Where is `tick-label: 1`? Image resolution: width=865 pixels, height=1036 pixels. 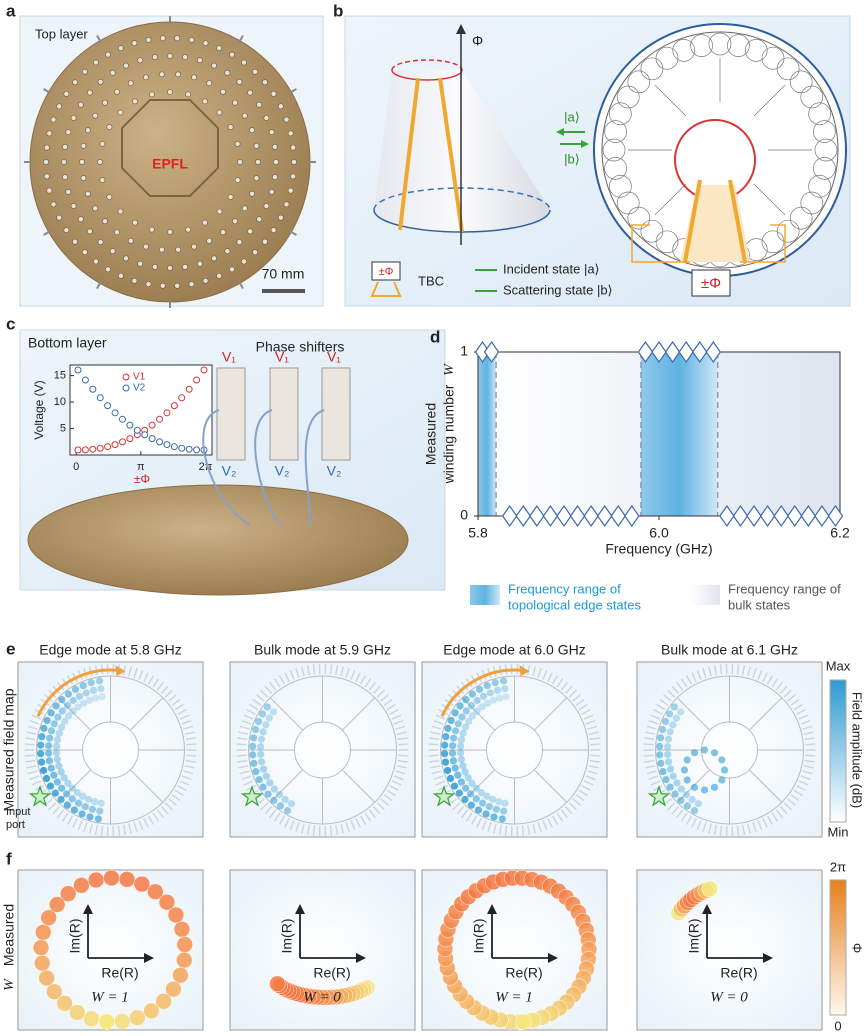 tick-label: 1 is located at coordinates (464, 351).